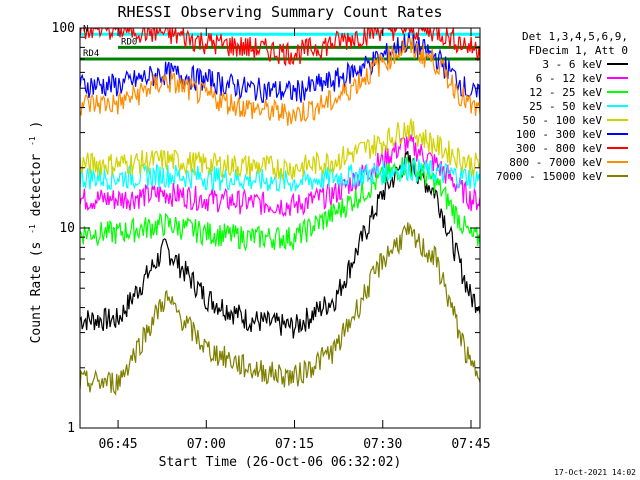 The width and height of the screenshot is (640, 480). I want to click on x-tick-label-0: 06:45, so click(117, 444).